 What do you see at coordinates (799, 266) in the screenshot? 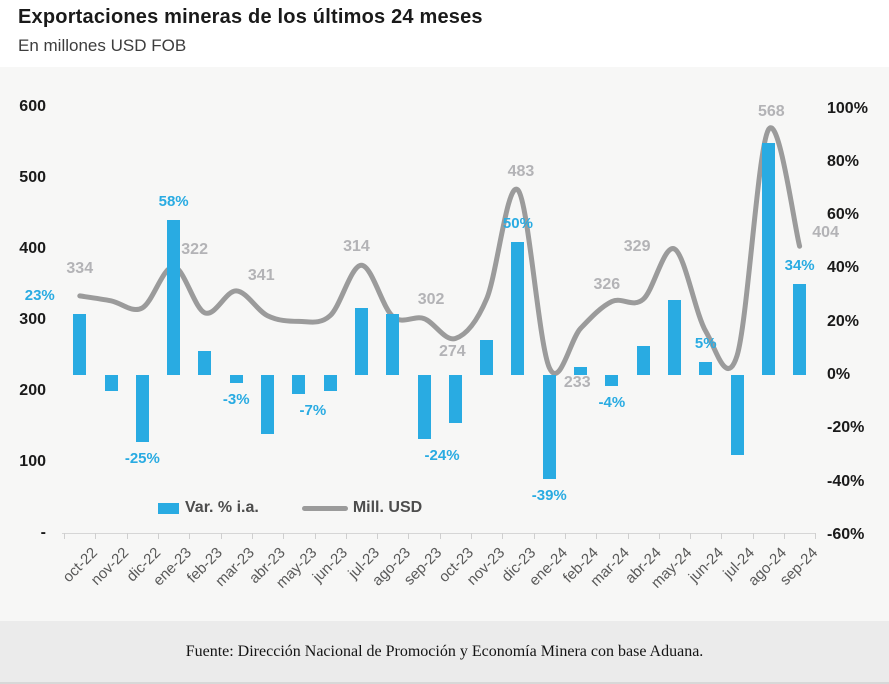
I see `bar-label-sep-24: 34%` at bounding box center [799, 266].